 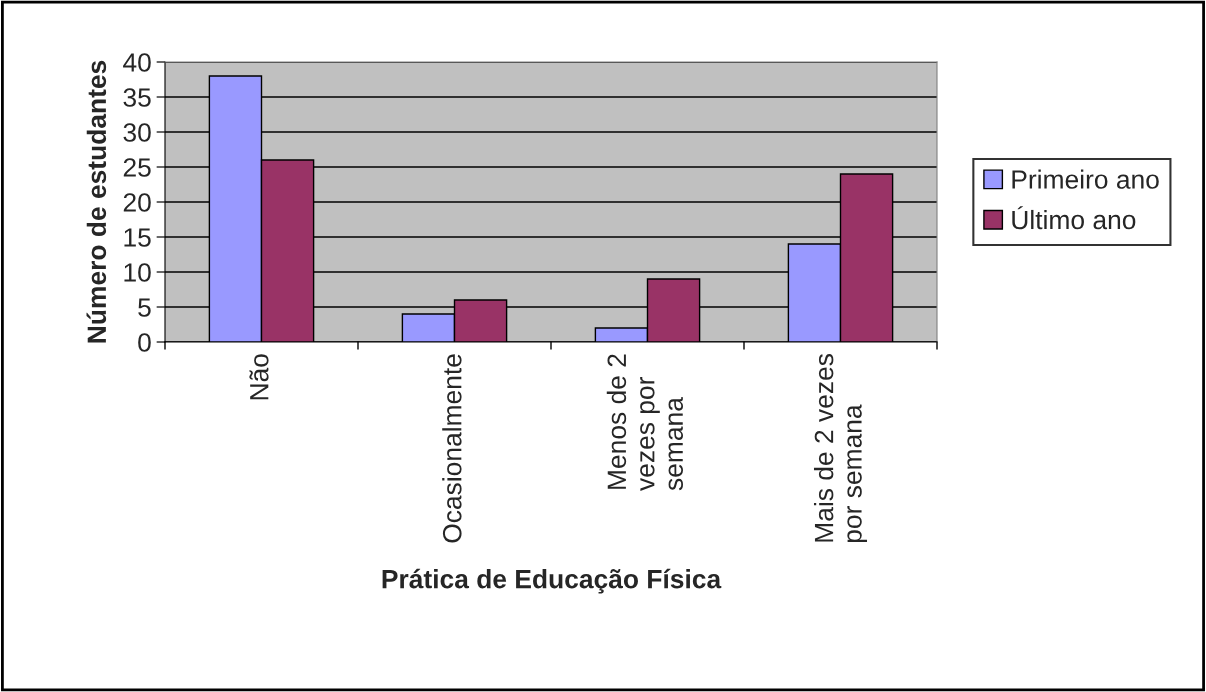 I want to click on x-tick-label: Mais de 2 vezes por semana, so click(x=840, y=448).